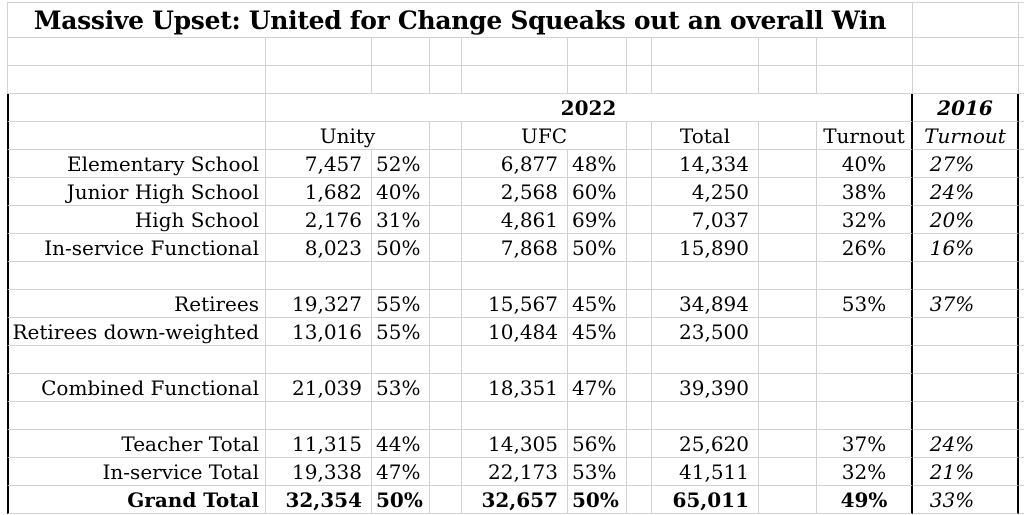 The width and height of the screenshot is (1024, 515). Describe the element at coordinates (319, 220) in the screenshot. I see `cell-unity-count: 2,176` at that location.